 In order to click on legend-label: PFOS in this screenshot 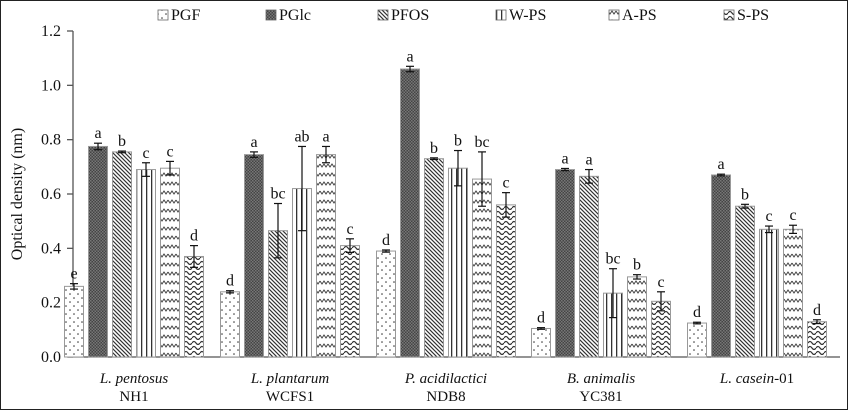, I will do `click(410, 15)`.